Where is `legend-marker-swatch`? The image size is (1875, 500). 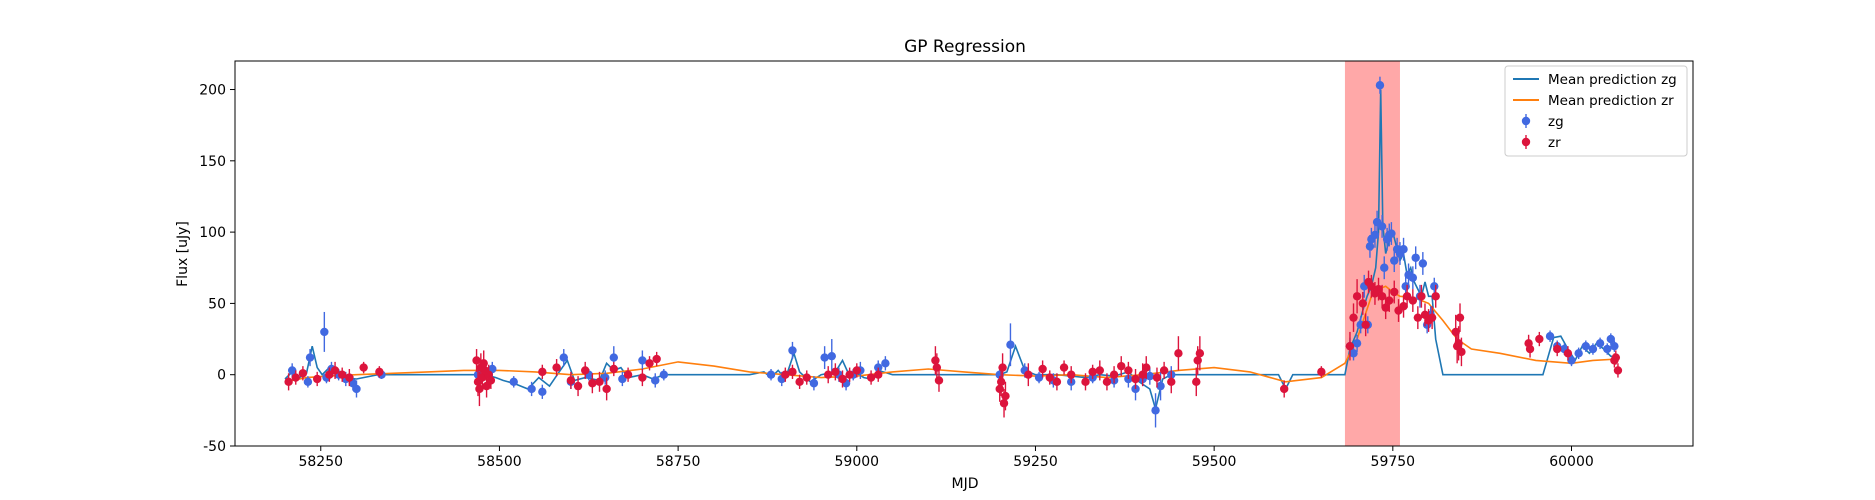
legend-marker-swatch is located at coordinates (1526, 121).